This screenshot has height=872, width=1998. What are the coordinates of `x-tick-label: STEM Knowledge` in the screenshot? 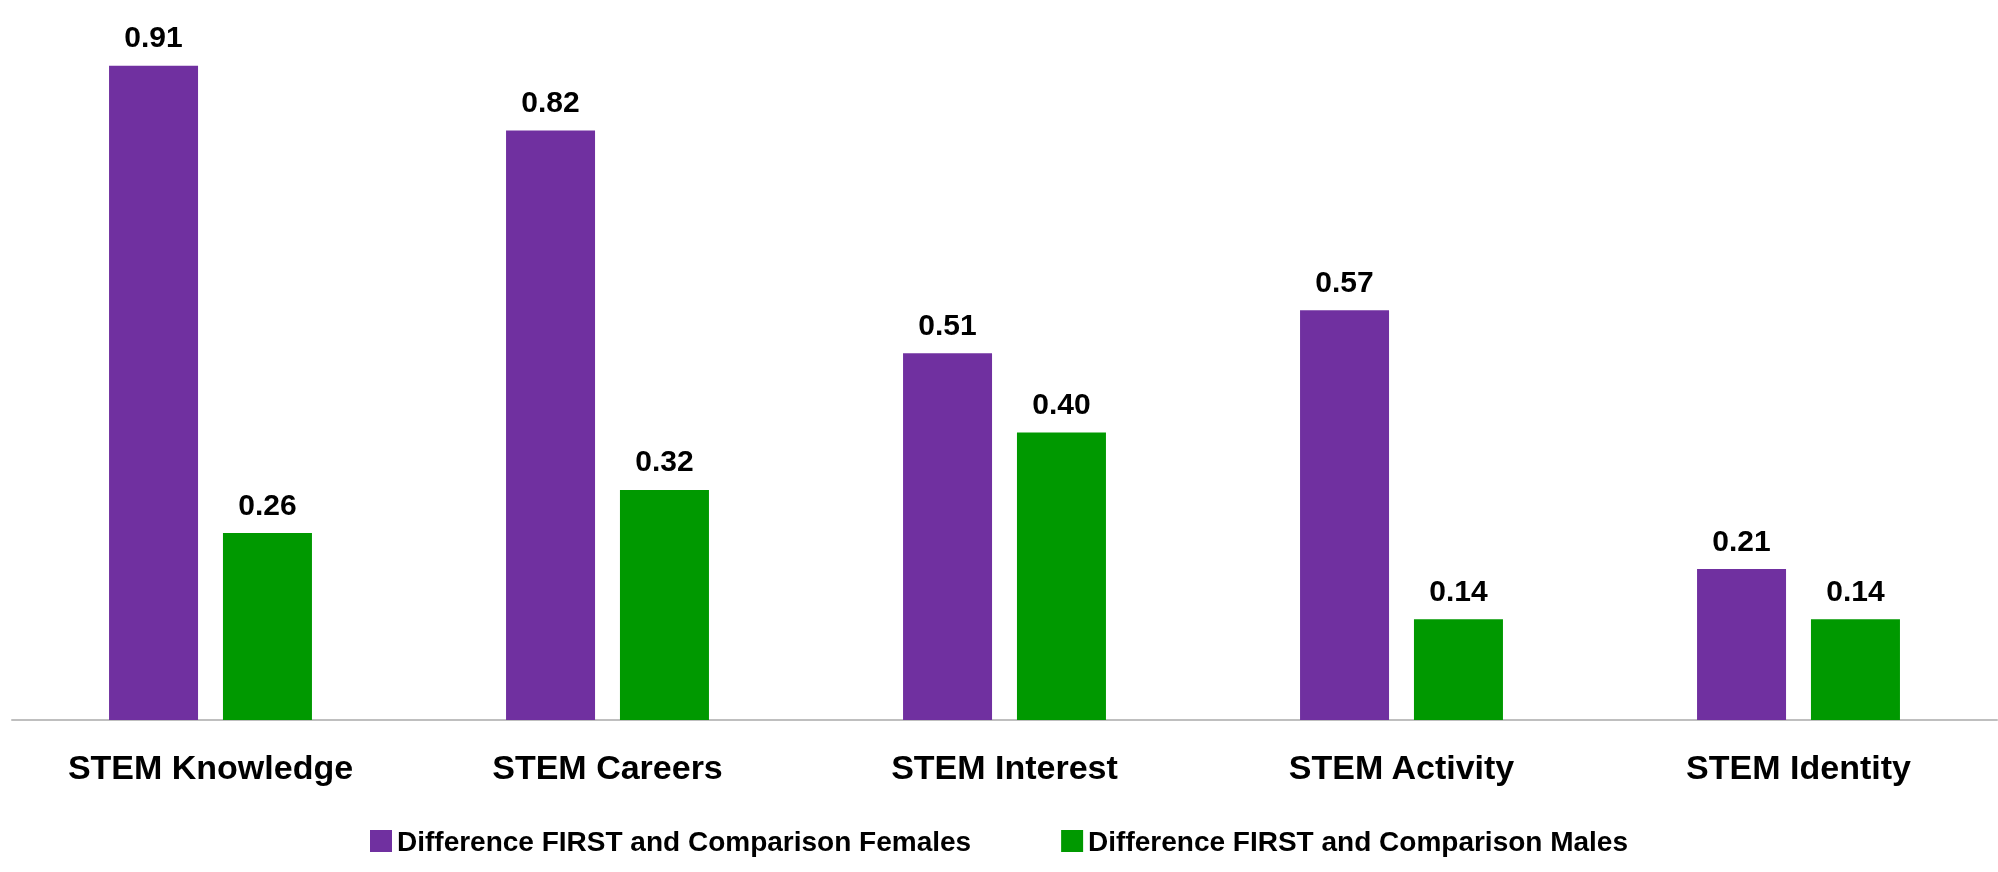 It's located at (210, 767).